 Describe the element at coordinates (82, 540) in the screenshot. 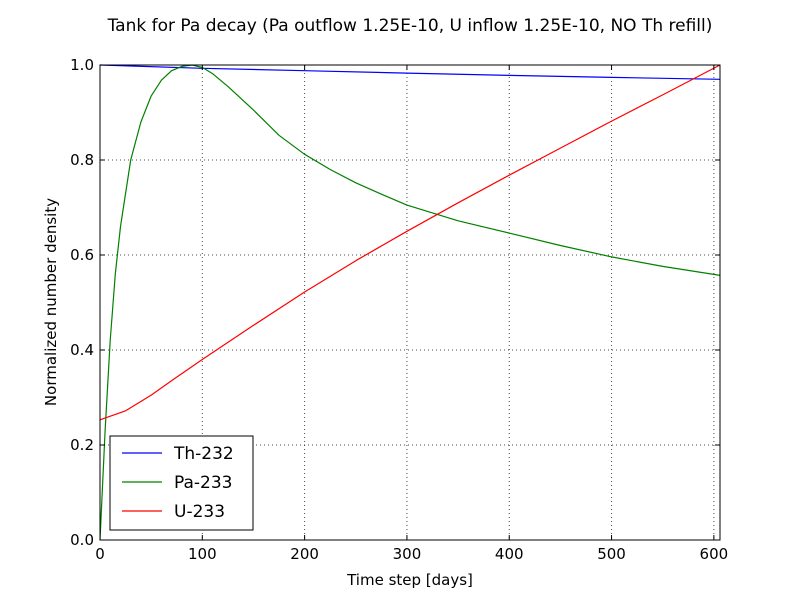

I see `y-tick-label: 0.0` at that location.